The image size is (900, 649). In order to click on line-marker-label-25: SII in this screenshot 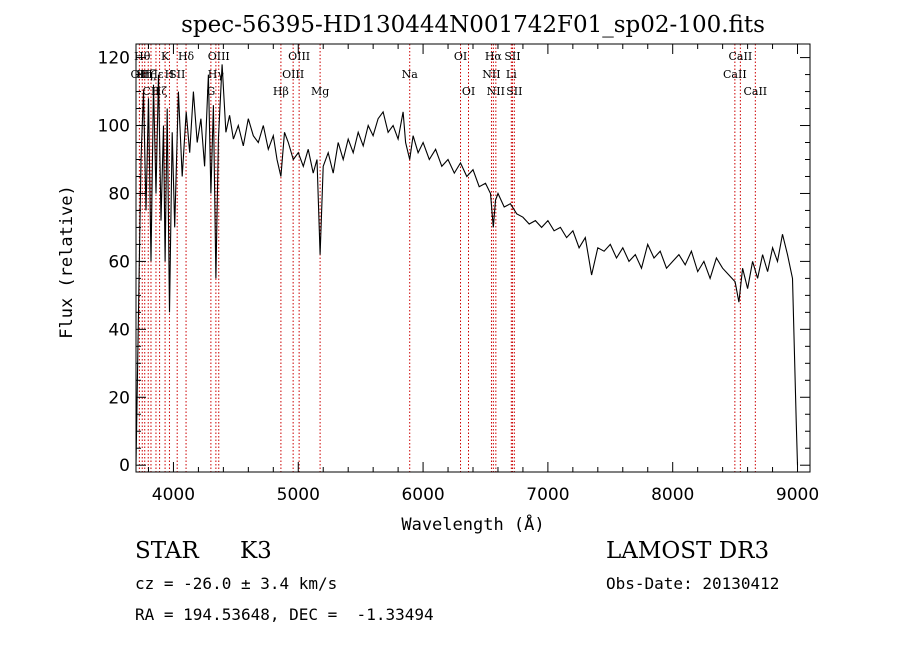, I will do `click(512, 56)`.